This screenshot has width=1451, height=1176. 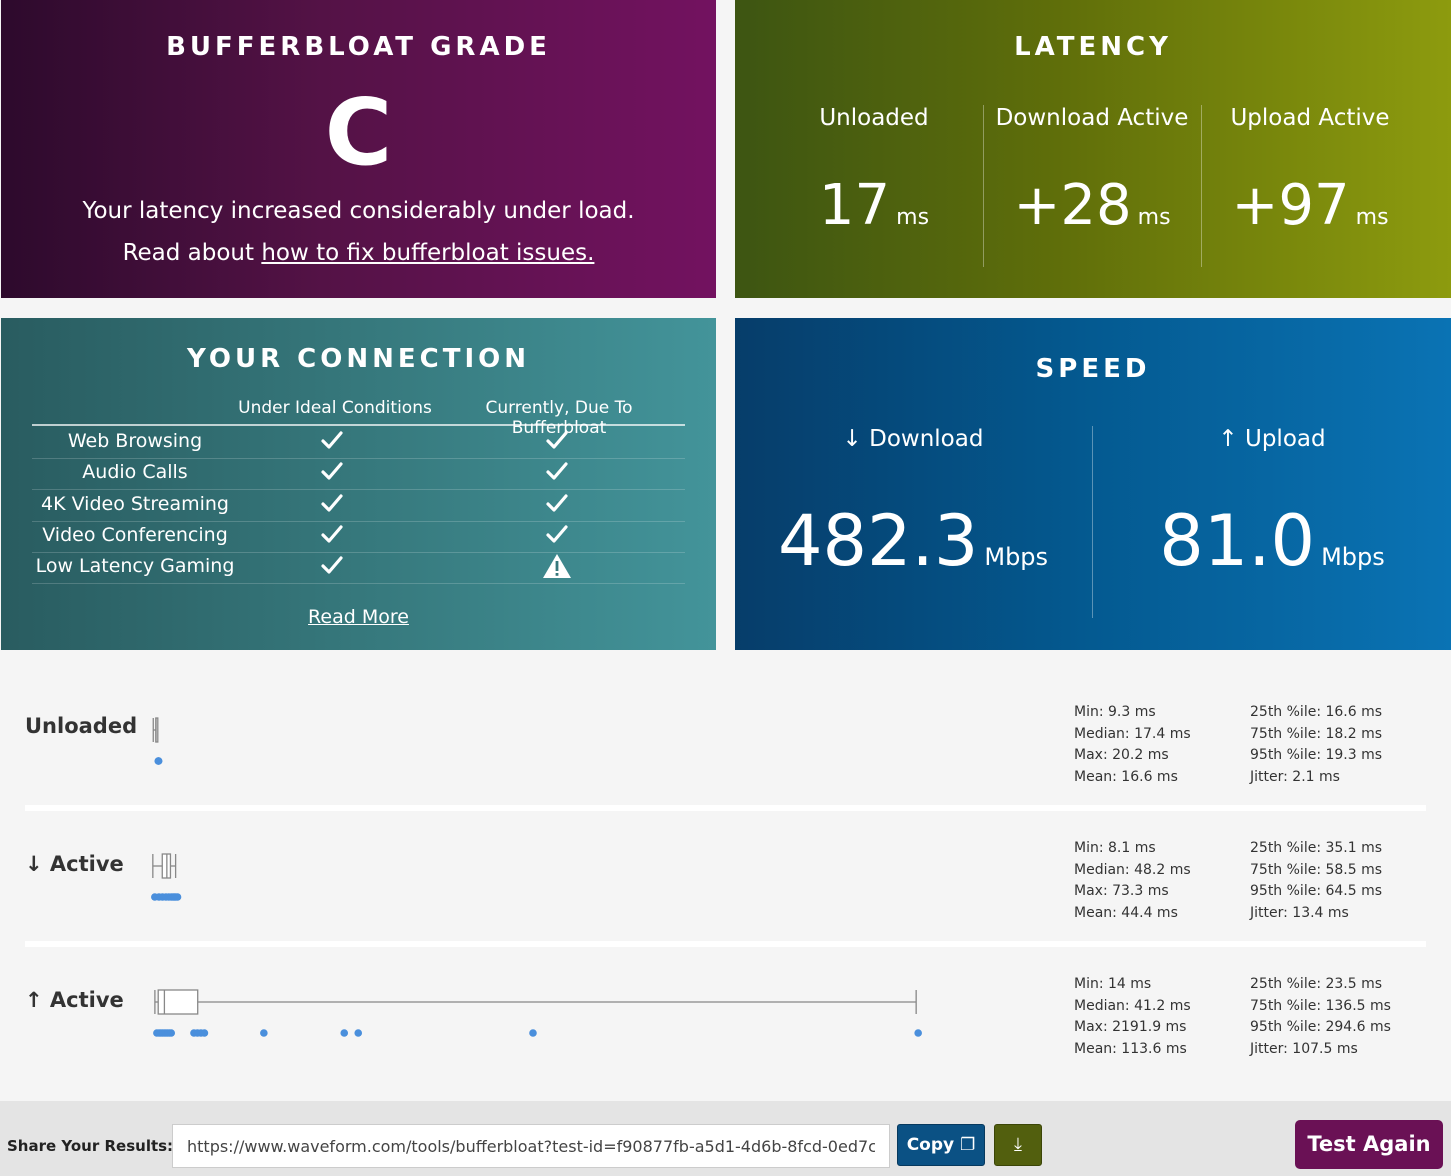 What do you see at coordinates (135, 472) in the screenshot?
I see `connection-row-name: Audio Calls` at bounding box center [135, 472].